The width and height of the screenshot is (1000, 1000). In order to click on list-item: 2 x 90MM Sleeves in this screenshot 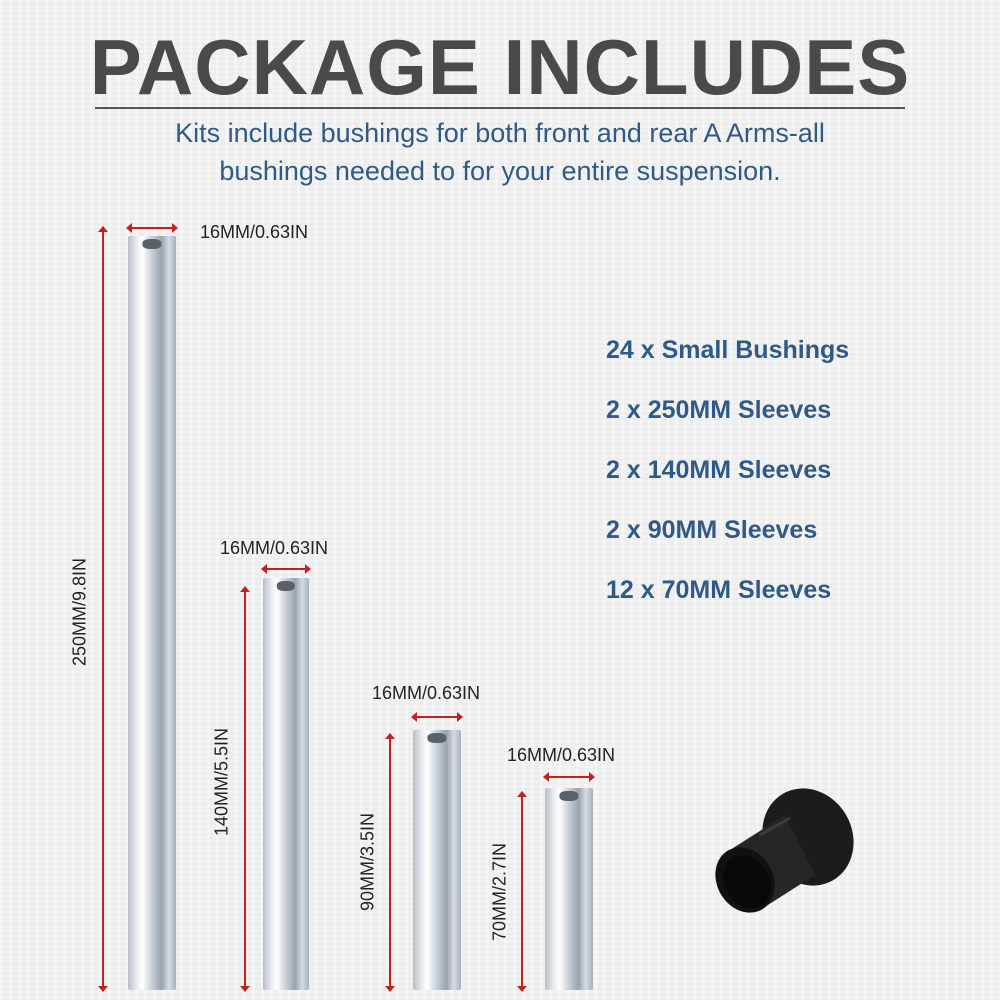, I will do `click(712, 530)`.